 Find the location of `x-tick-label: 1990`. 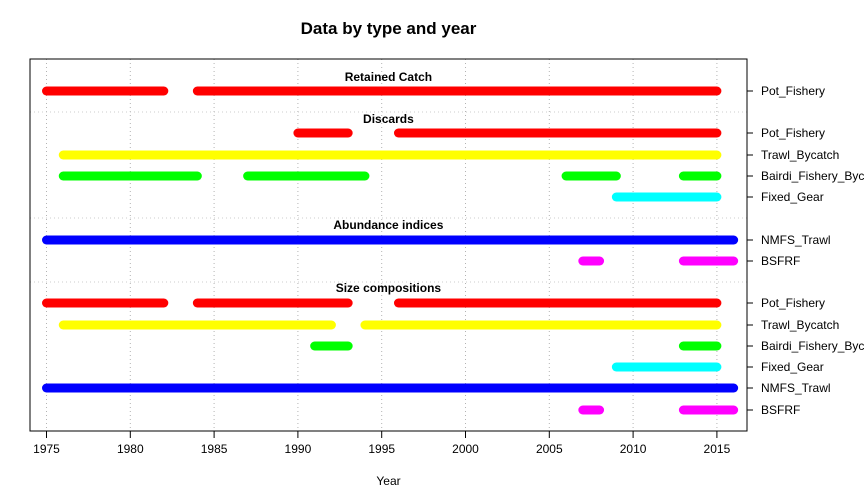

x-tick-label: 1990 is located at coordinates (298, 449).